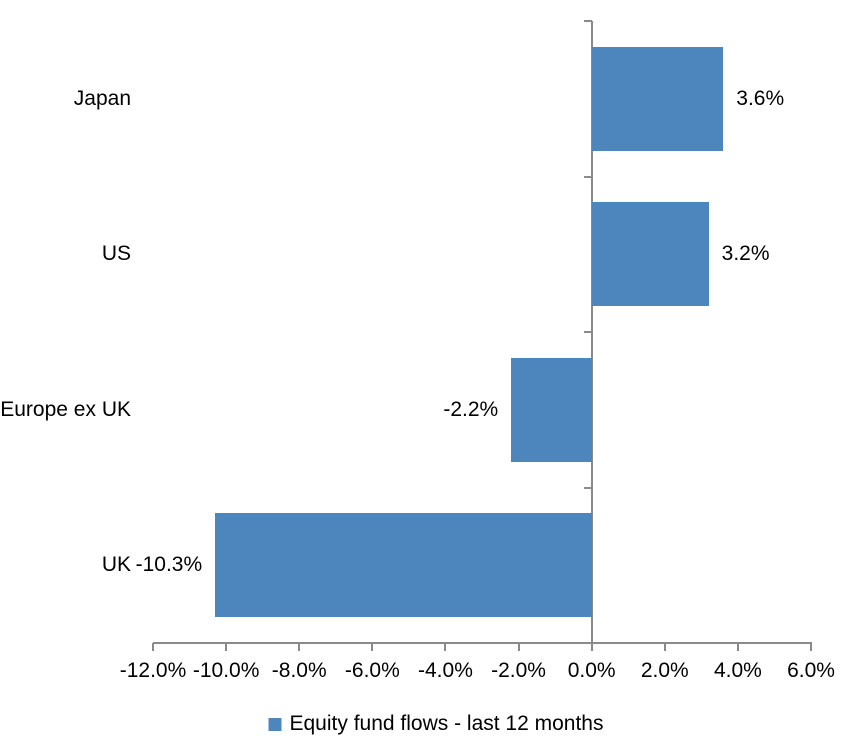  Describe the element at coordinates (116, 565) in the screenshot. I see `category-label-uk: UK` at that location.